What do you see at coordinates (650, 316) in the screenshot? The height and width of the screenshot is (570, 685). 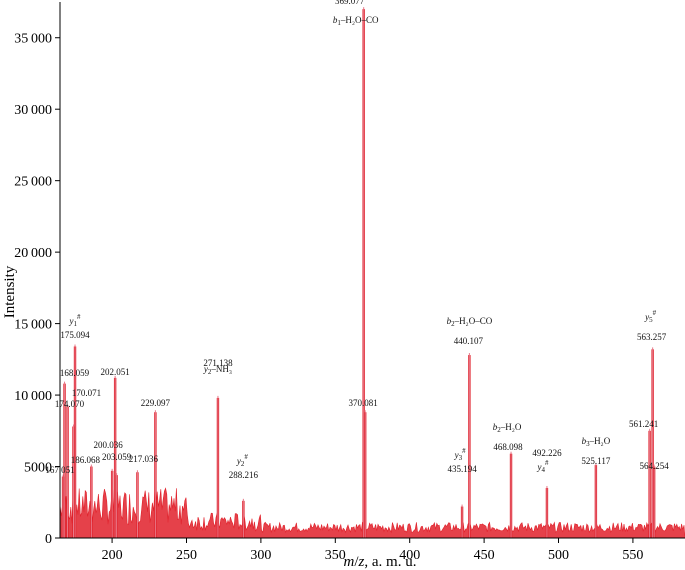 I see `ion-assignment-label: y5#` at bounding box center [650, 316].